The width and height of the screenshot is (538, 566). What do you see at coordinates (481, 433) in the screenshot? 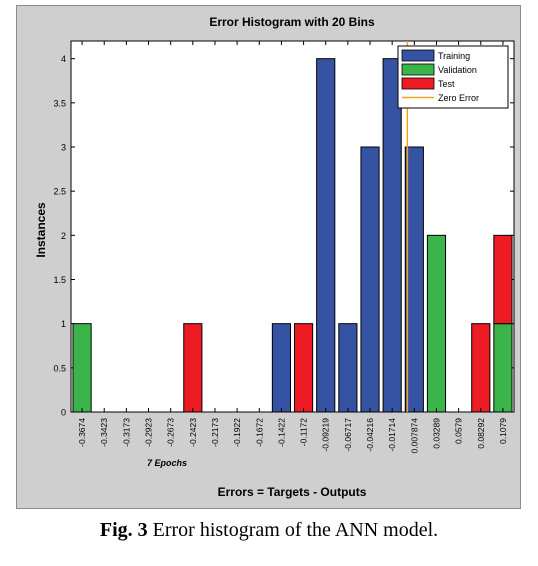
I see `x-tick-label: 0.08292` at bounding box center [481, 433].